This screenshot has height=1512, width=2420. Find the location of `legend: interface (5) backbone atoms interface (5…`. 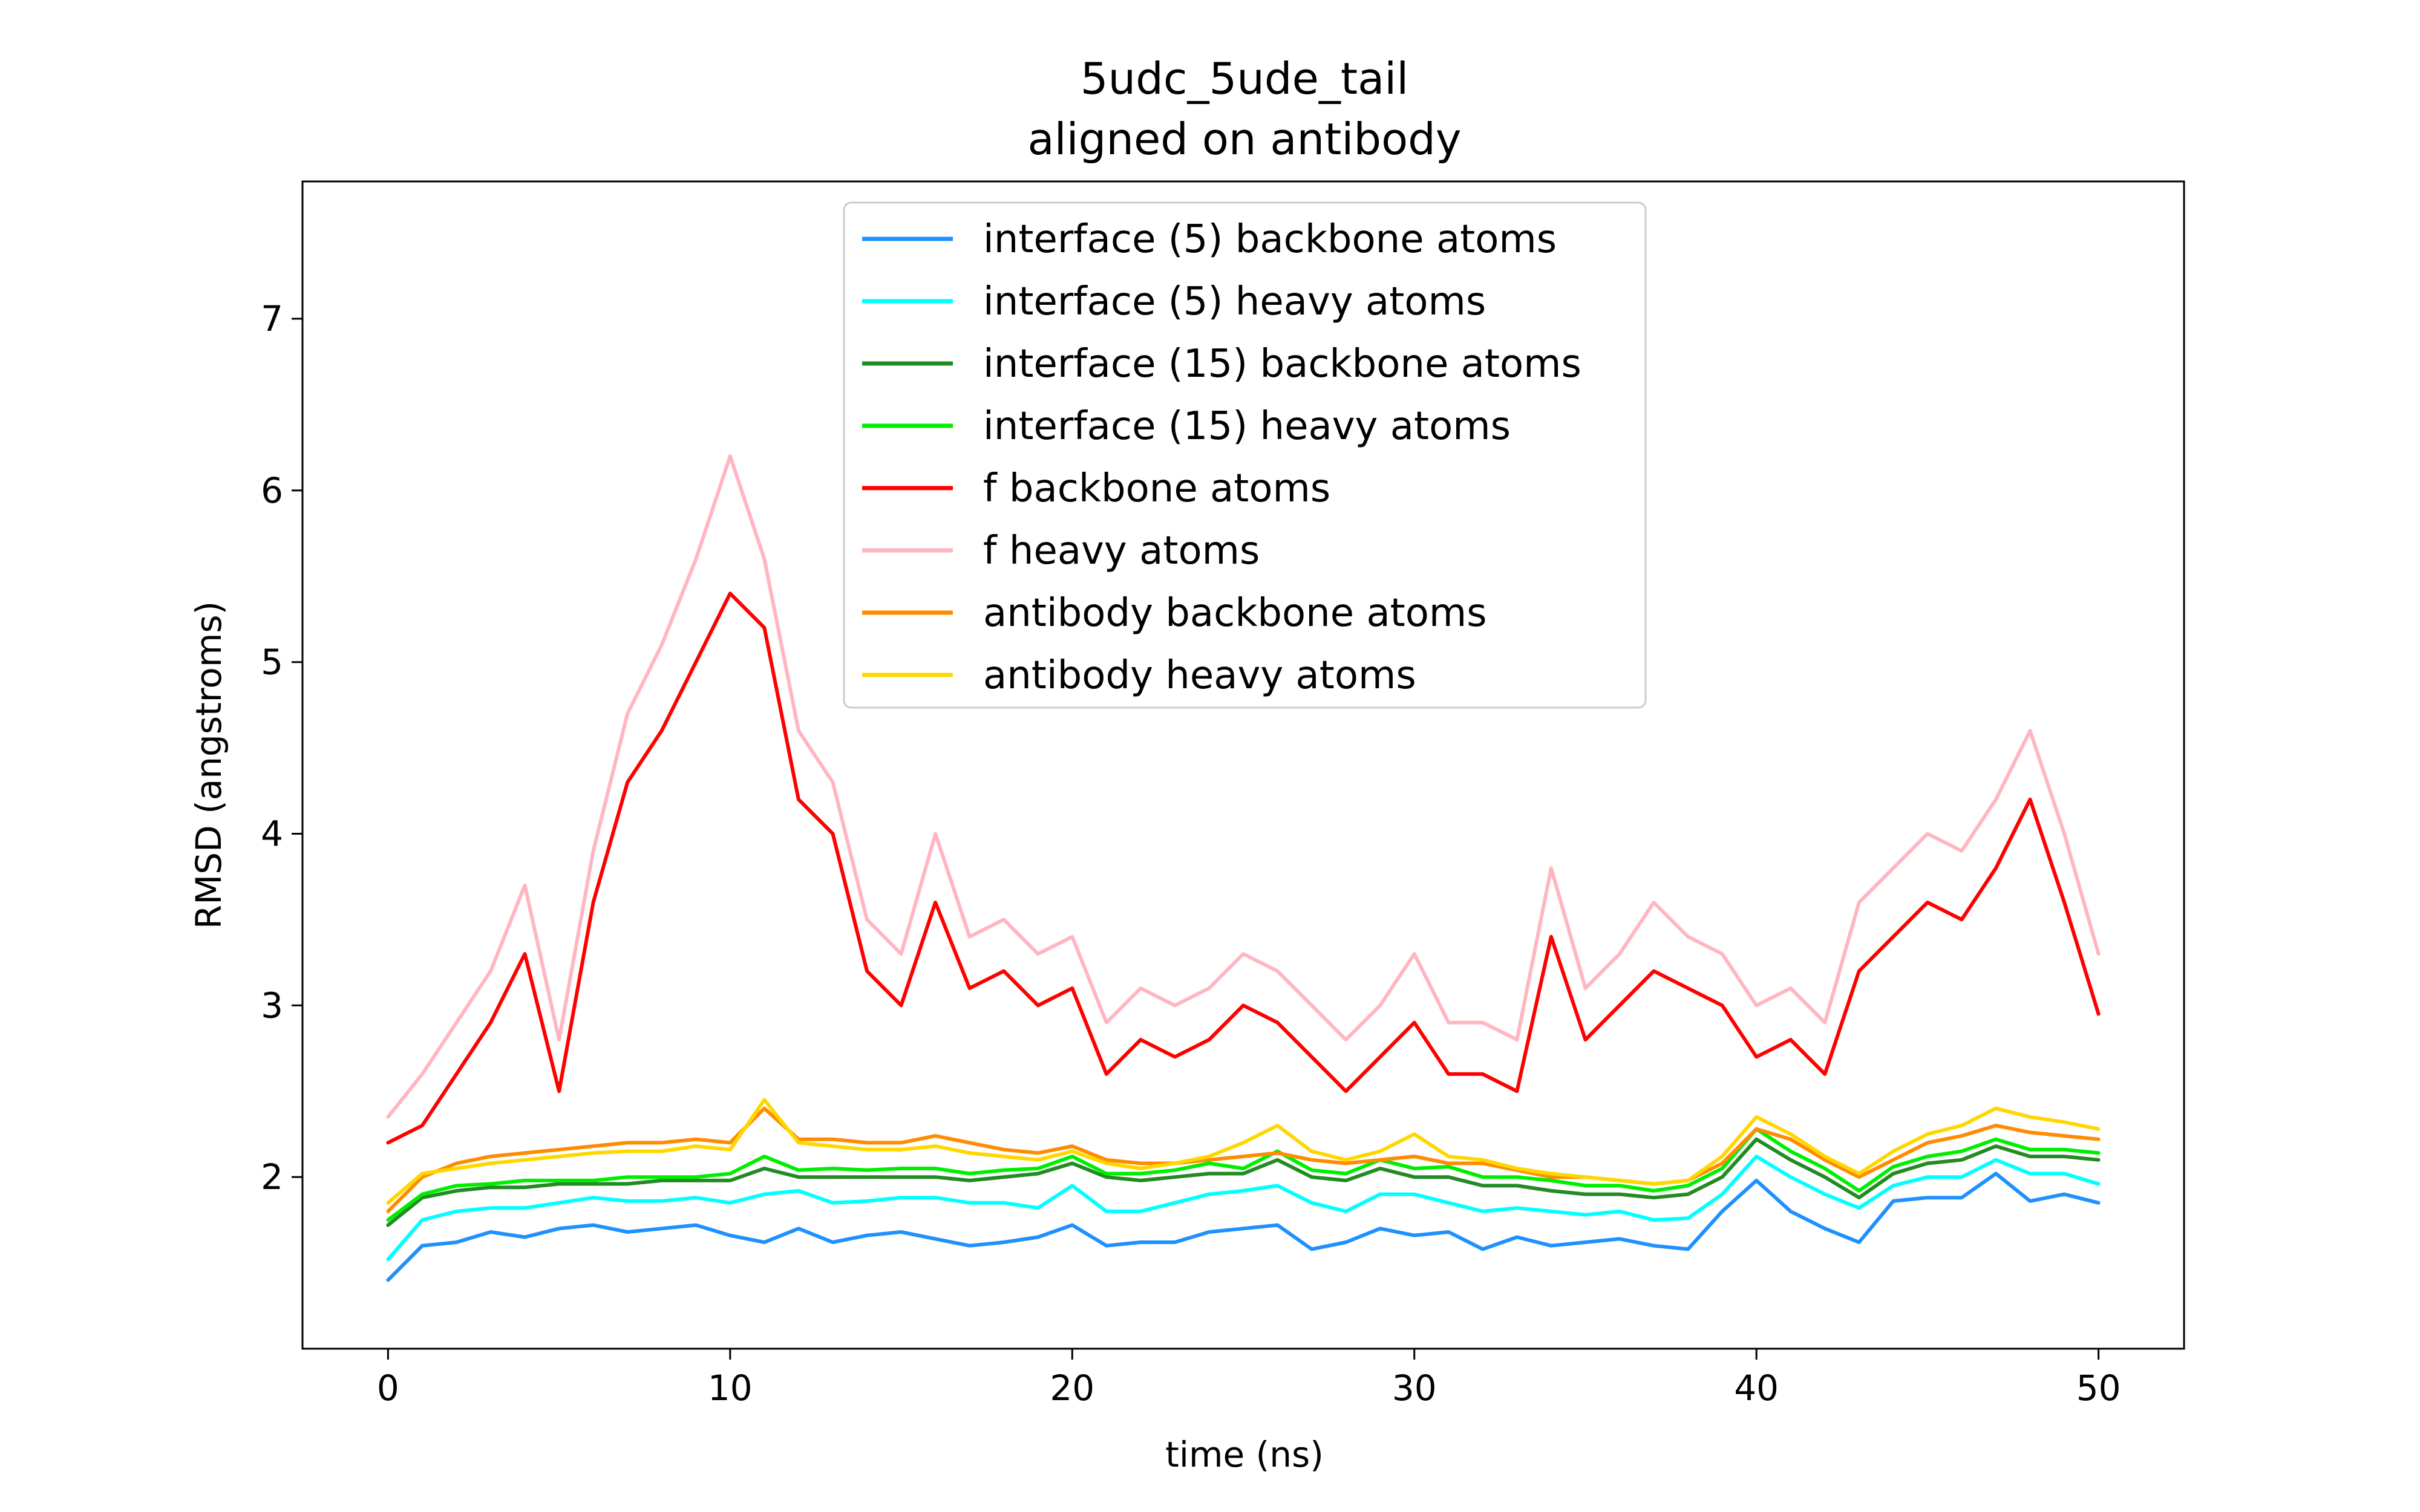

legend: interface (5) backbone atoms interface (5… is located at coordinates (1245, 455).